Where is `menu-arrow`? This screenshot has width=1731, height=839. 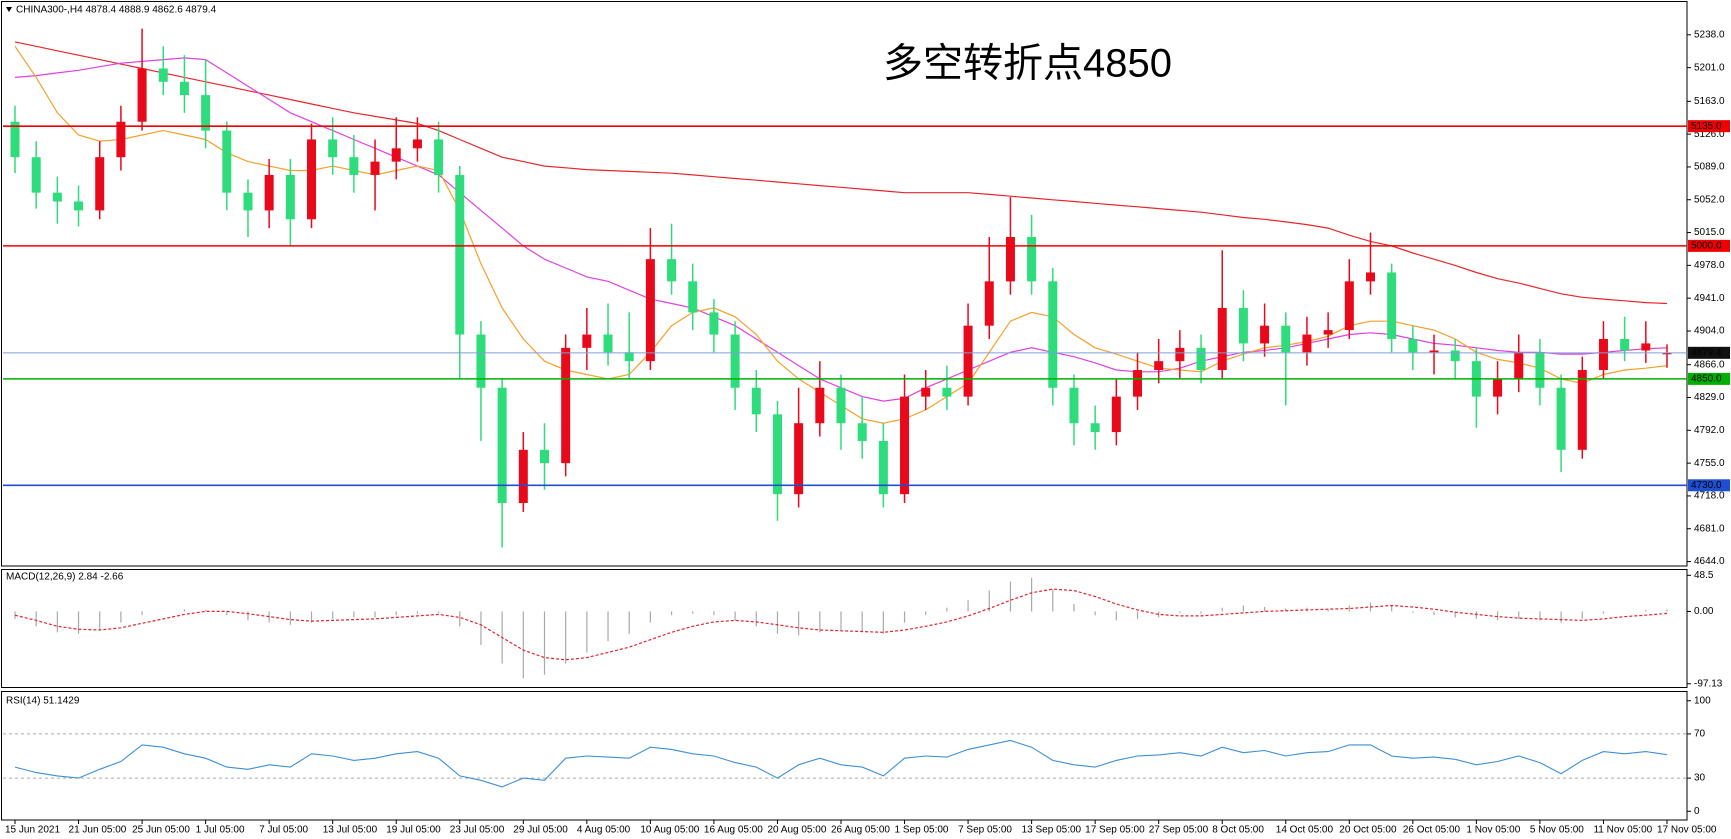
menu-arrow is located at coordinates (9, 9).